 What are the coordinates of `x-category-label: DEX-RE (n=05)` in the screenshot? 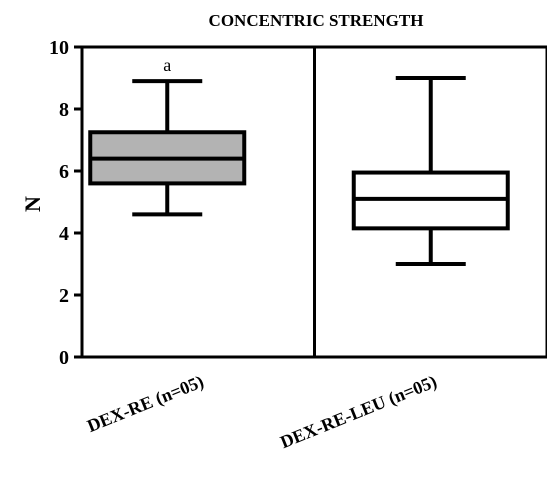 It's located at (145, 404).